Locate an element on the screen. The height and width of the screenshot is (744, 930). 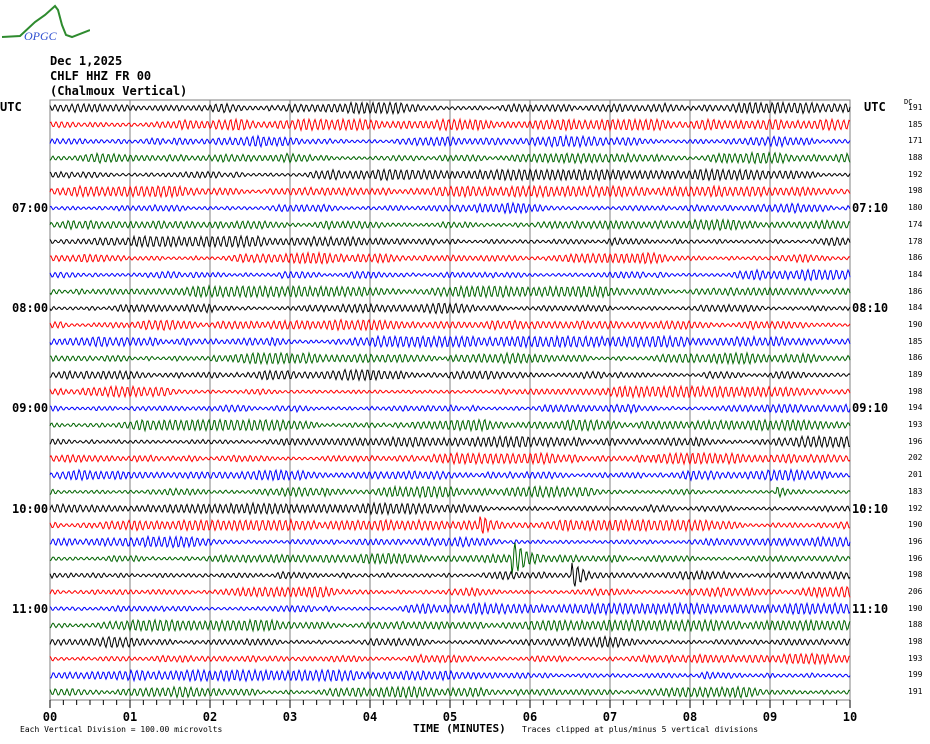
x-tick-label: 07 is located at coordinates (610, 717).